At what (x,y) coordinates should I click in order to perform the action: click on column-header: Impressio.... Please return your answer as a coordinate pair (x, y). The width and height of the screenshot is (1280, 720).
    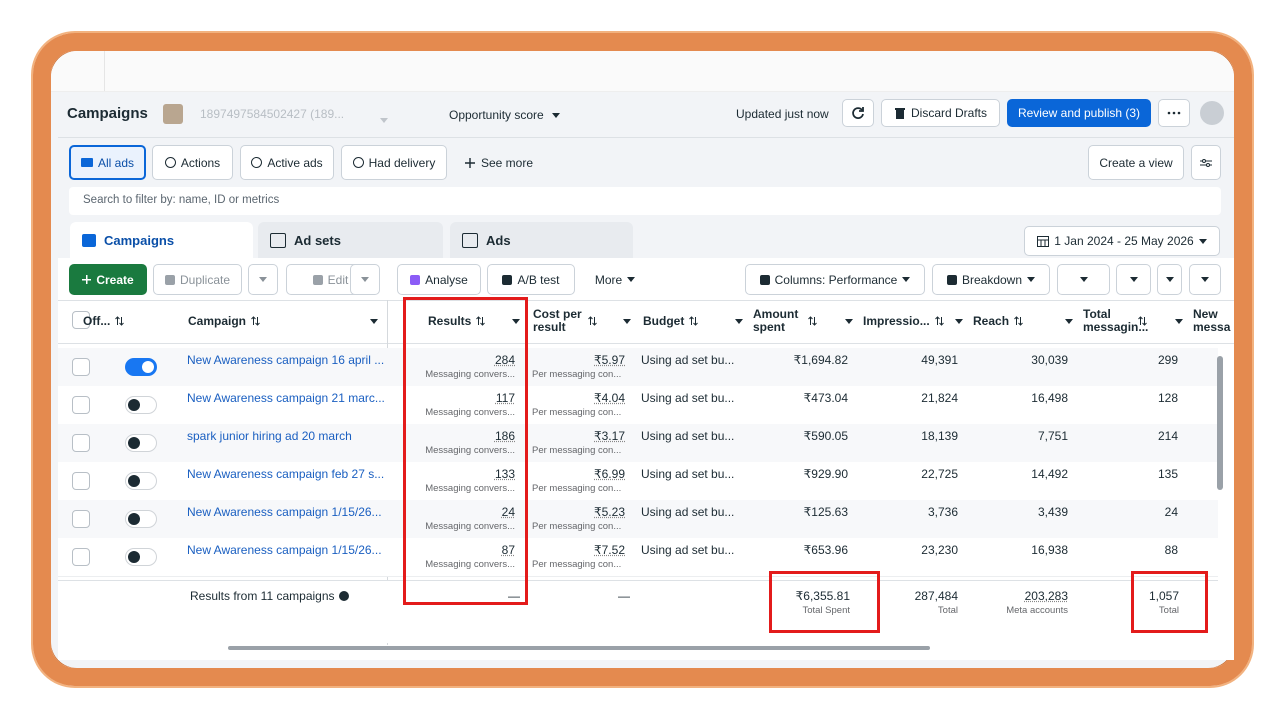
    Looking at the image, I should click on (913, 321).